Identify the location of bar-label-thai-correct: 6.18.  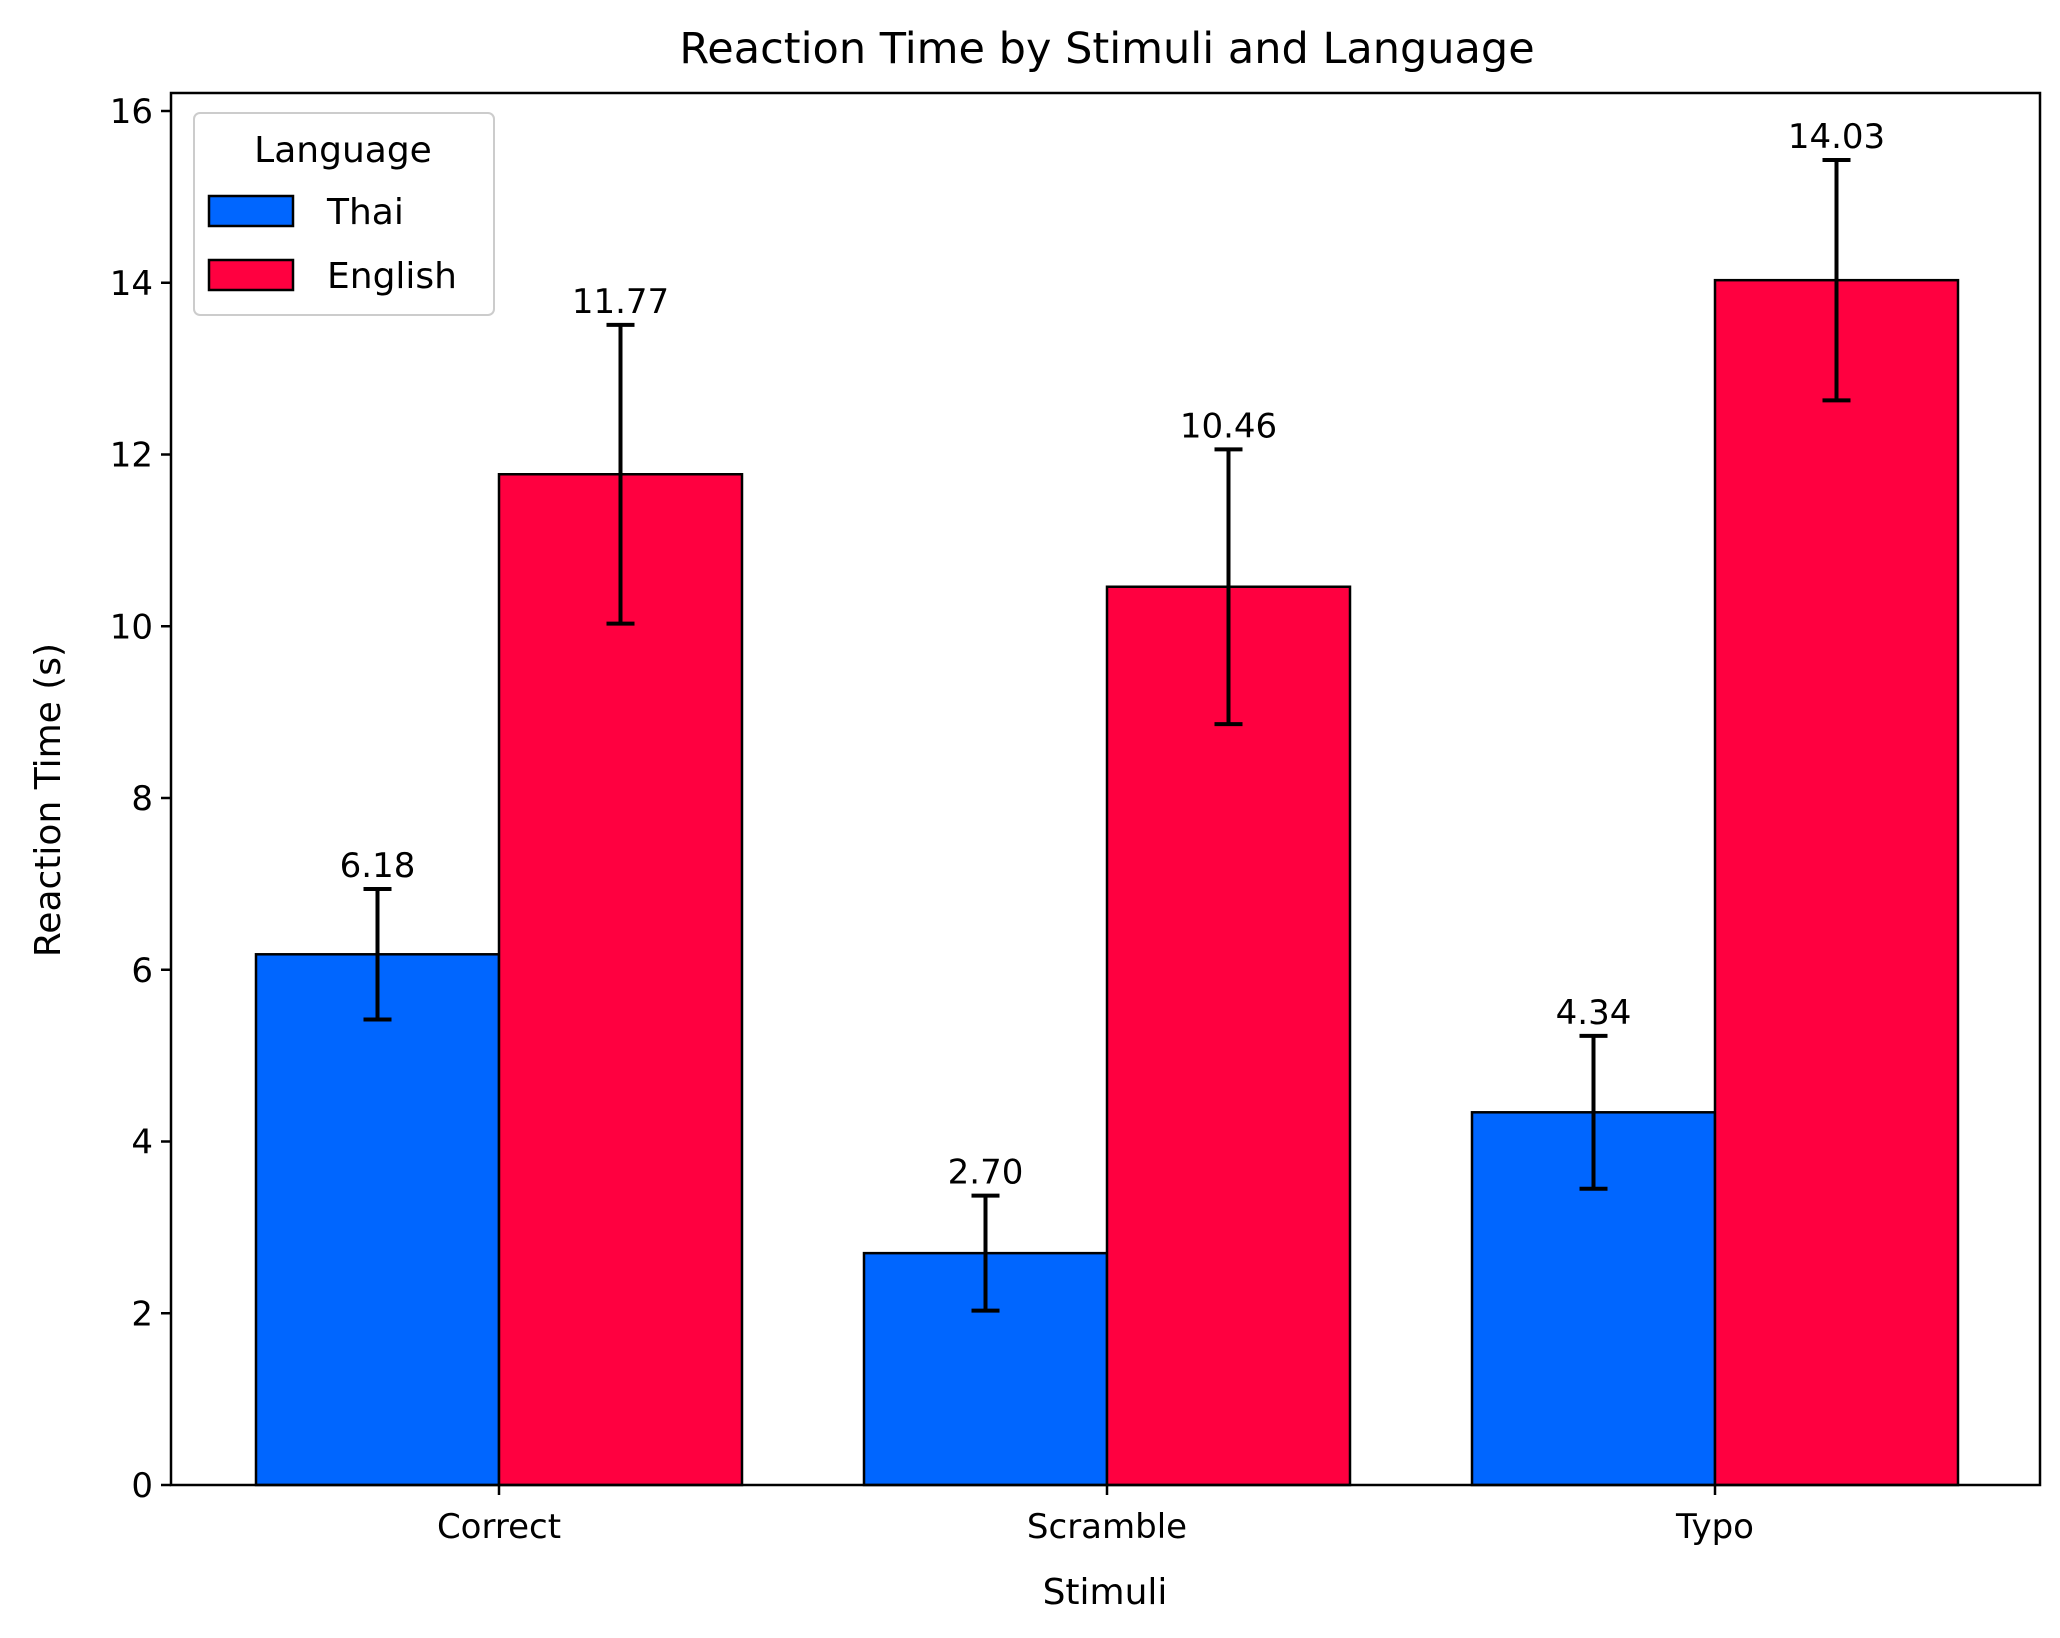
(378, 866).